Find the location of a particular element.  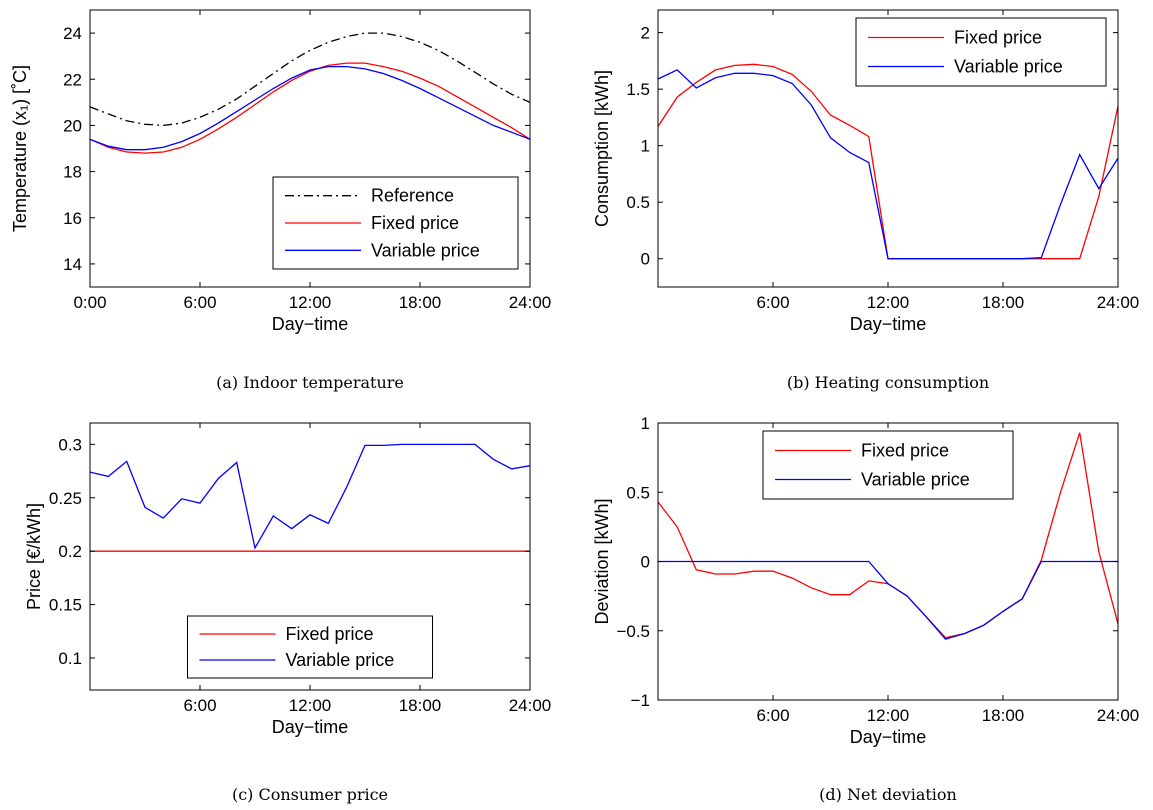

x-tick-label: 0:00 is located at coordinates (89, 302).